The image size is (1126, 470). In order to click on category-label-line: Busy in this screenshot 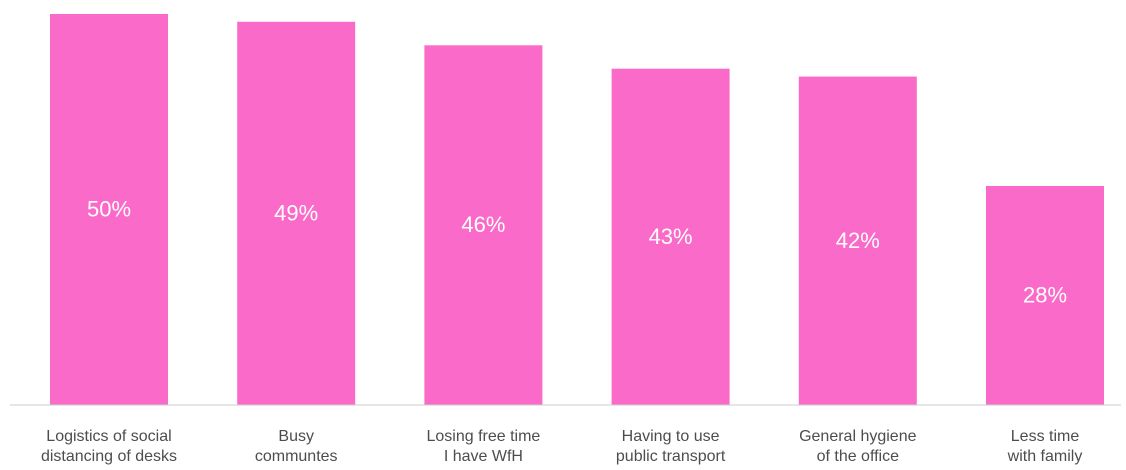, I will do `click(296, 436)`.